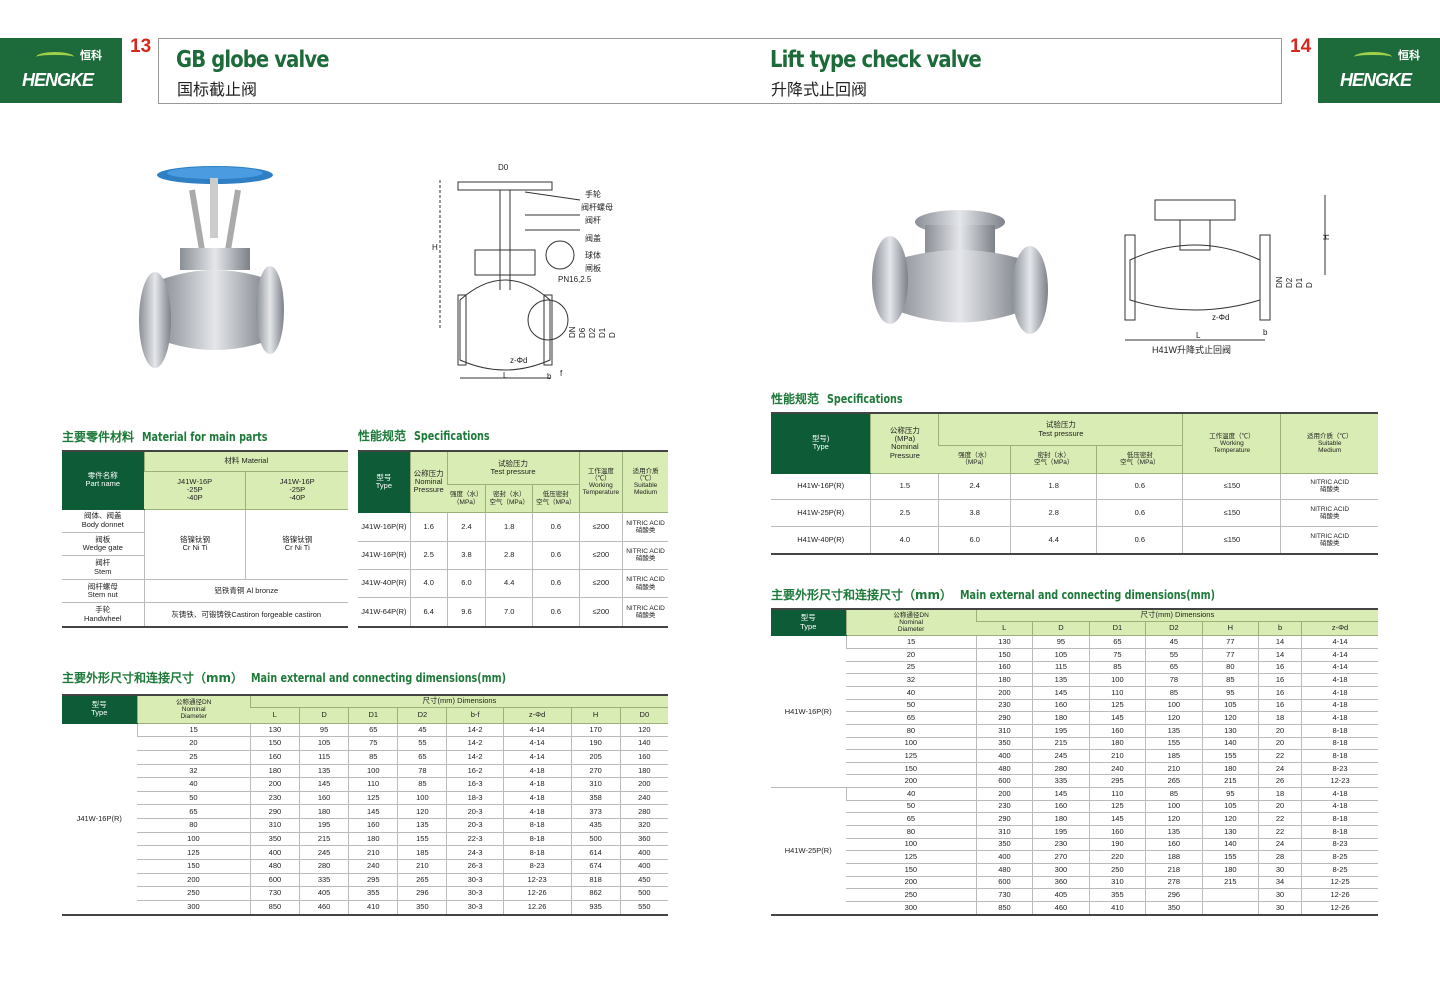  I want to click on col-header: z-Φd, so click(537, 715).